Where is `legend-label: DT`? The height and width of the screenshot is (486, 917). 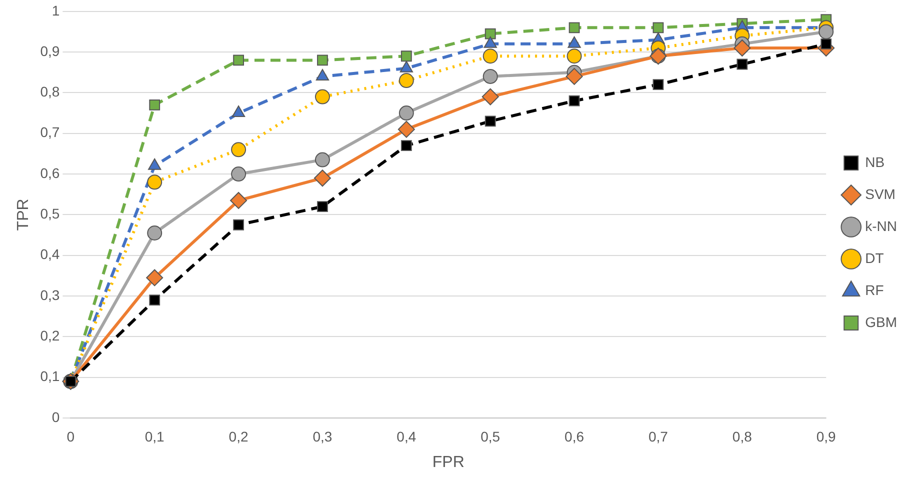 legend-label: DT is located at coordinates (874, 258).